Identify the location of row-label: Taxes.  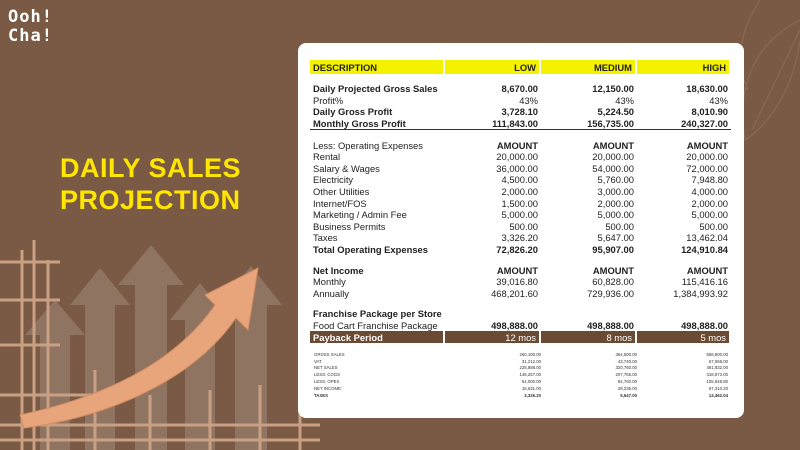
(325, 238).